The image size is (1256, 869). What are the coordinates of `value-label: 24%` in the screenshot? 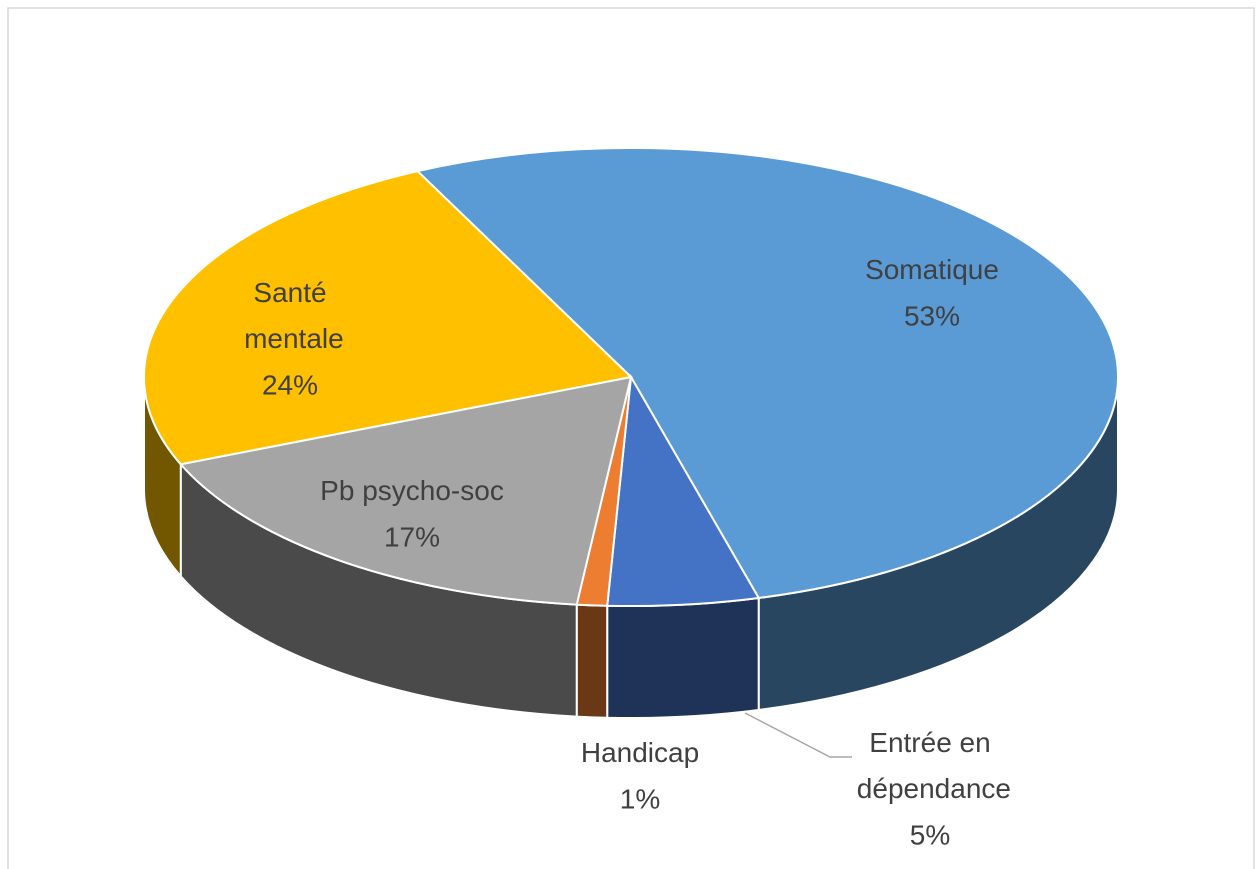 It's located at (290, 384).